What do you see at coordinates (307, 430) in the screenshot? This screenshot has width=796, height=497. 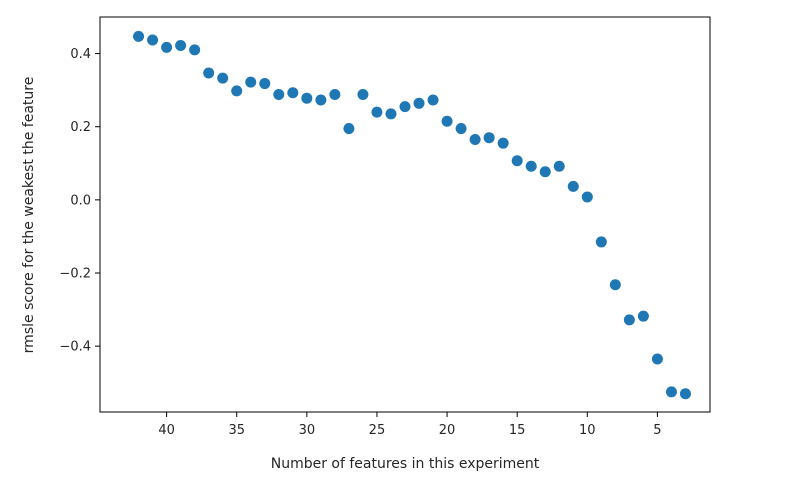 I see `x-tick-label-2: 30` at bounding box center [307, 430].